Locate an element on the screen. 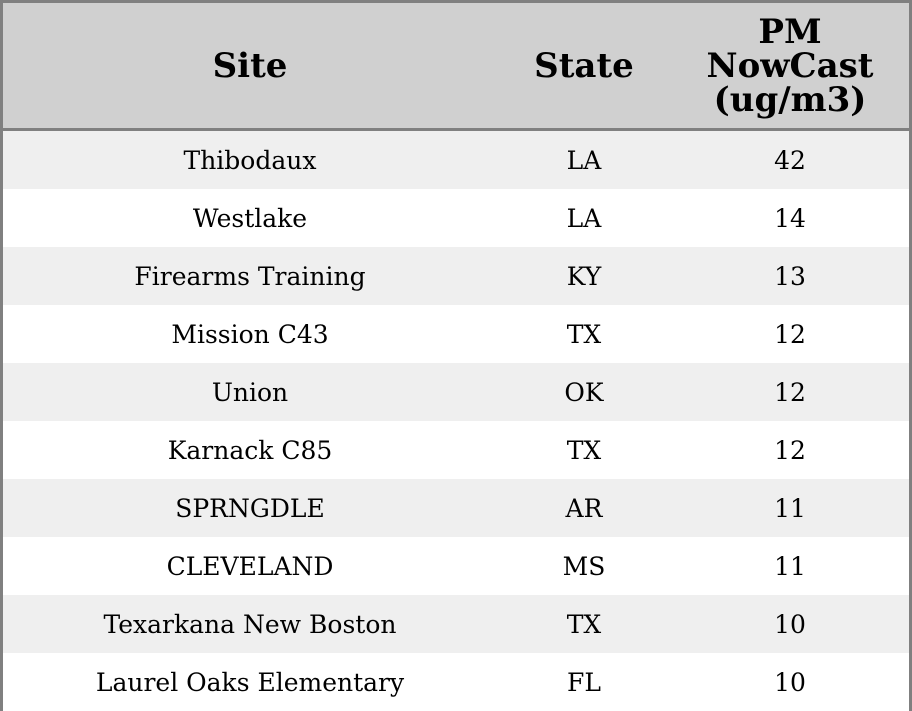 The width and height of the screenshot is (912, 711). table-row: Thibodaux LA 42 is located at coordinates (456, 159).